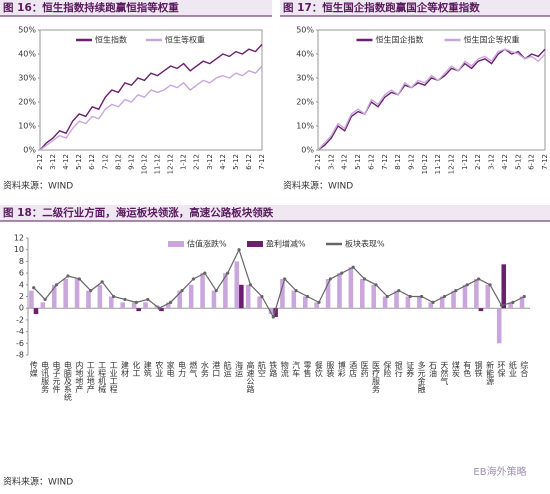  What do you see at coordinates (501, 369) in the screenshot?
I see `x-tick-label: 环保` at bounding box center [501, 369].